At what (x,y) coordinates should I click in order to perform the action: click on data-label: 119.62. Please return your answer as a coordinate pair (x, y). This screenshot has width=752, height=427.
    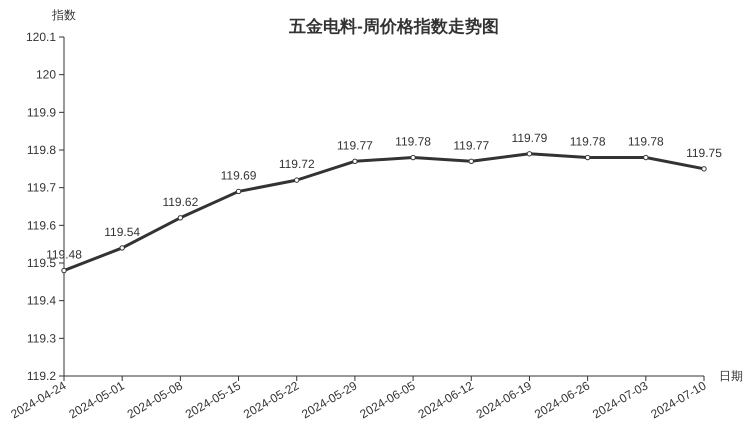
    Looking at the image, I should click on (180, 201).